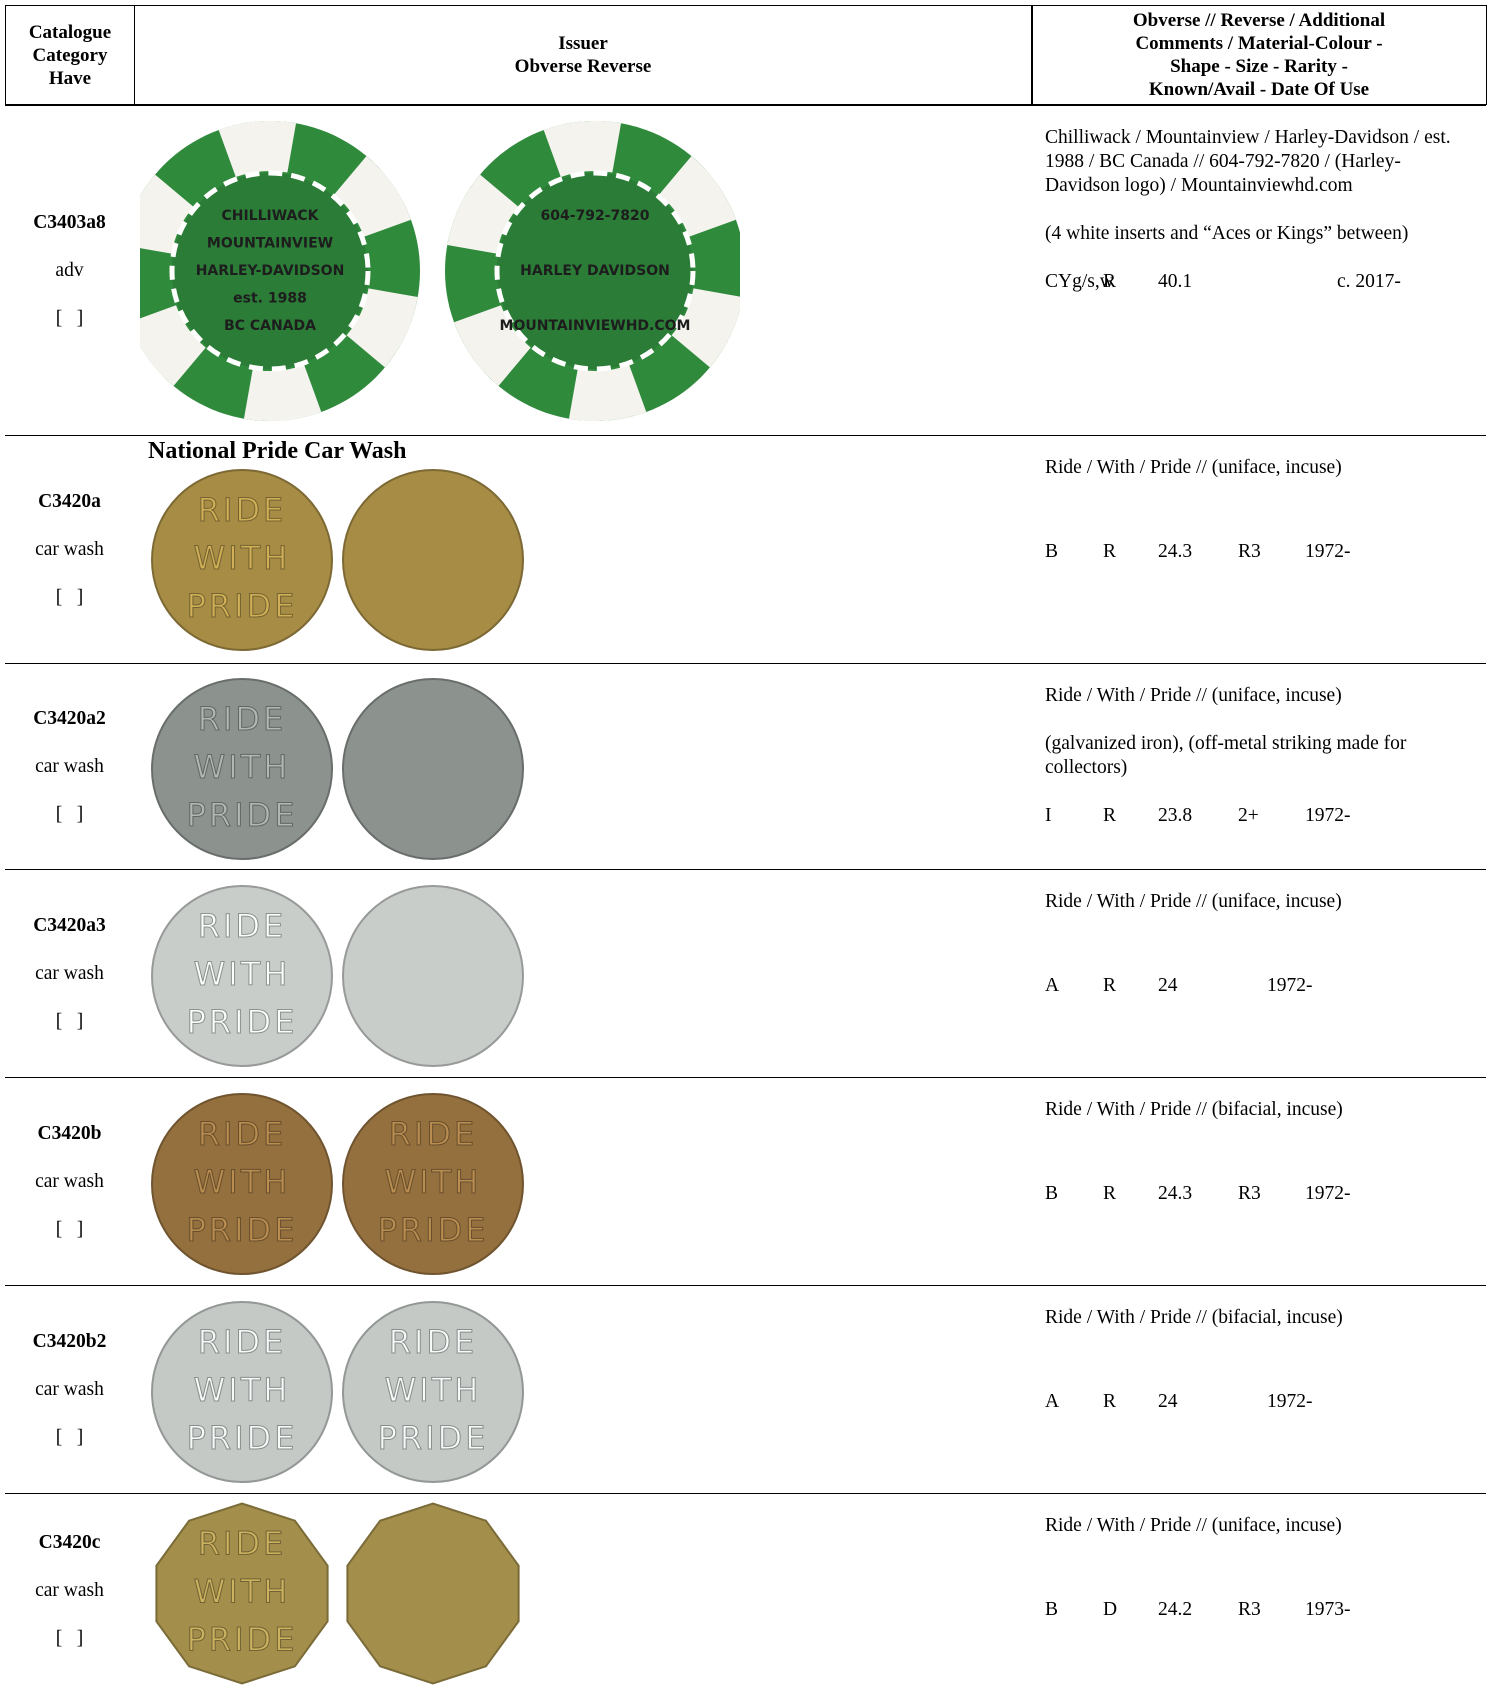  I want to click on header-line: Known/Avail - Date Of Use, so click(1259, 89).